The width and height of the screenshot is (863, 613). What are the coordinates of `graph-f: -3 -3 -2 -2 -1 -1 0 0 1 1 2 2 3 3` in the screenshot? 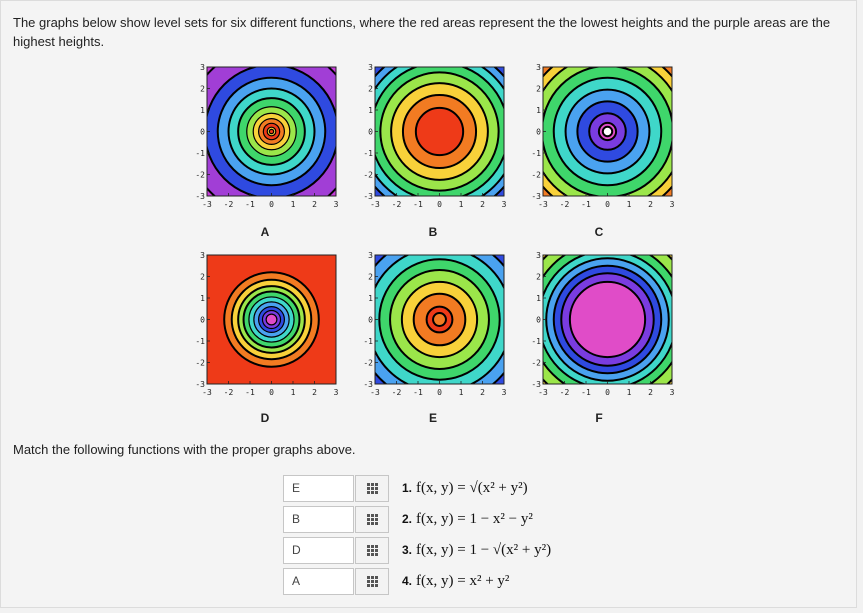 It's located at (600, 324).